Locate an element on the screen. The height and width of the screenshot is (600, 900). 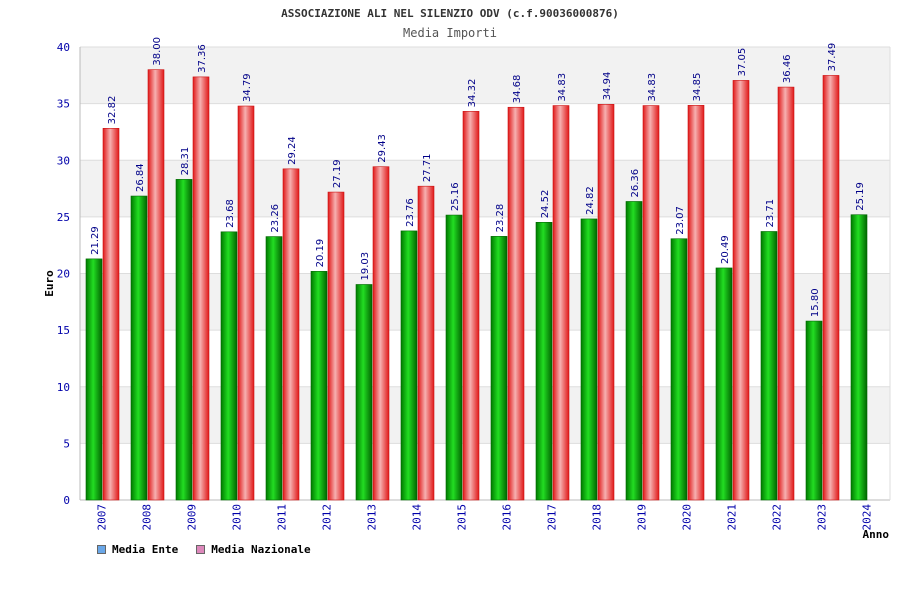
data-label: 20.19 is located at coordinates (320, 253).